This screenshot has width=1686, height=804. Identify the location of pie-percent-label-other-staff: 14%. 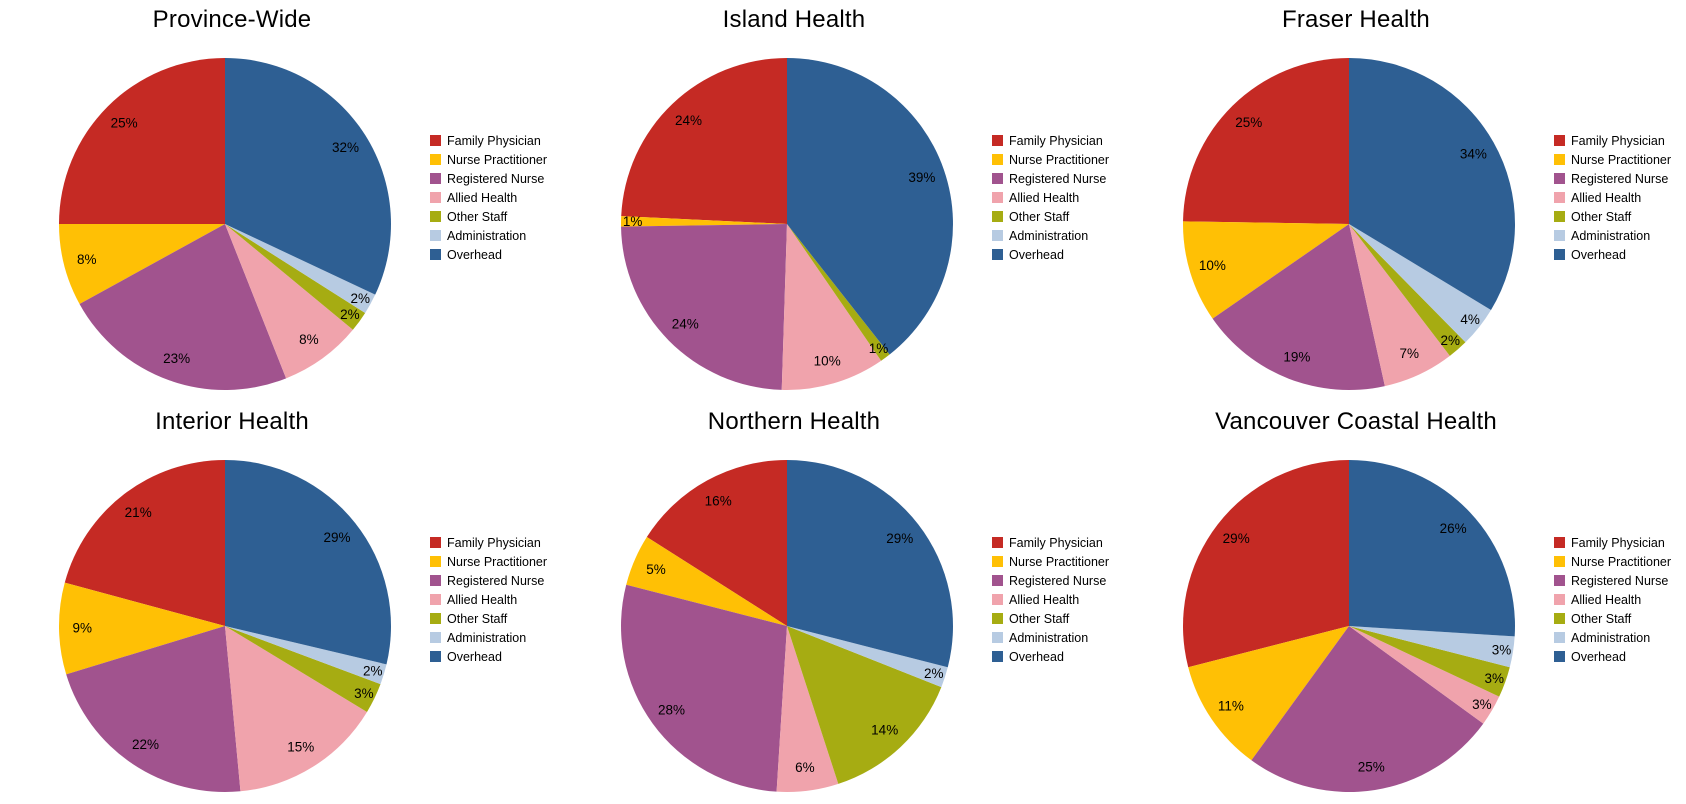
(884, 730).